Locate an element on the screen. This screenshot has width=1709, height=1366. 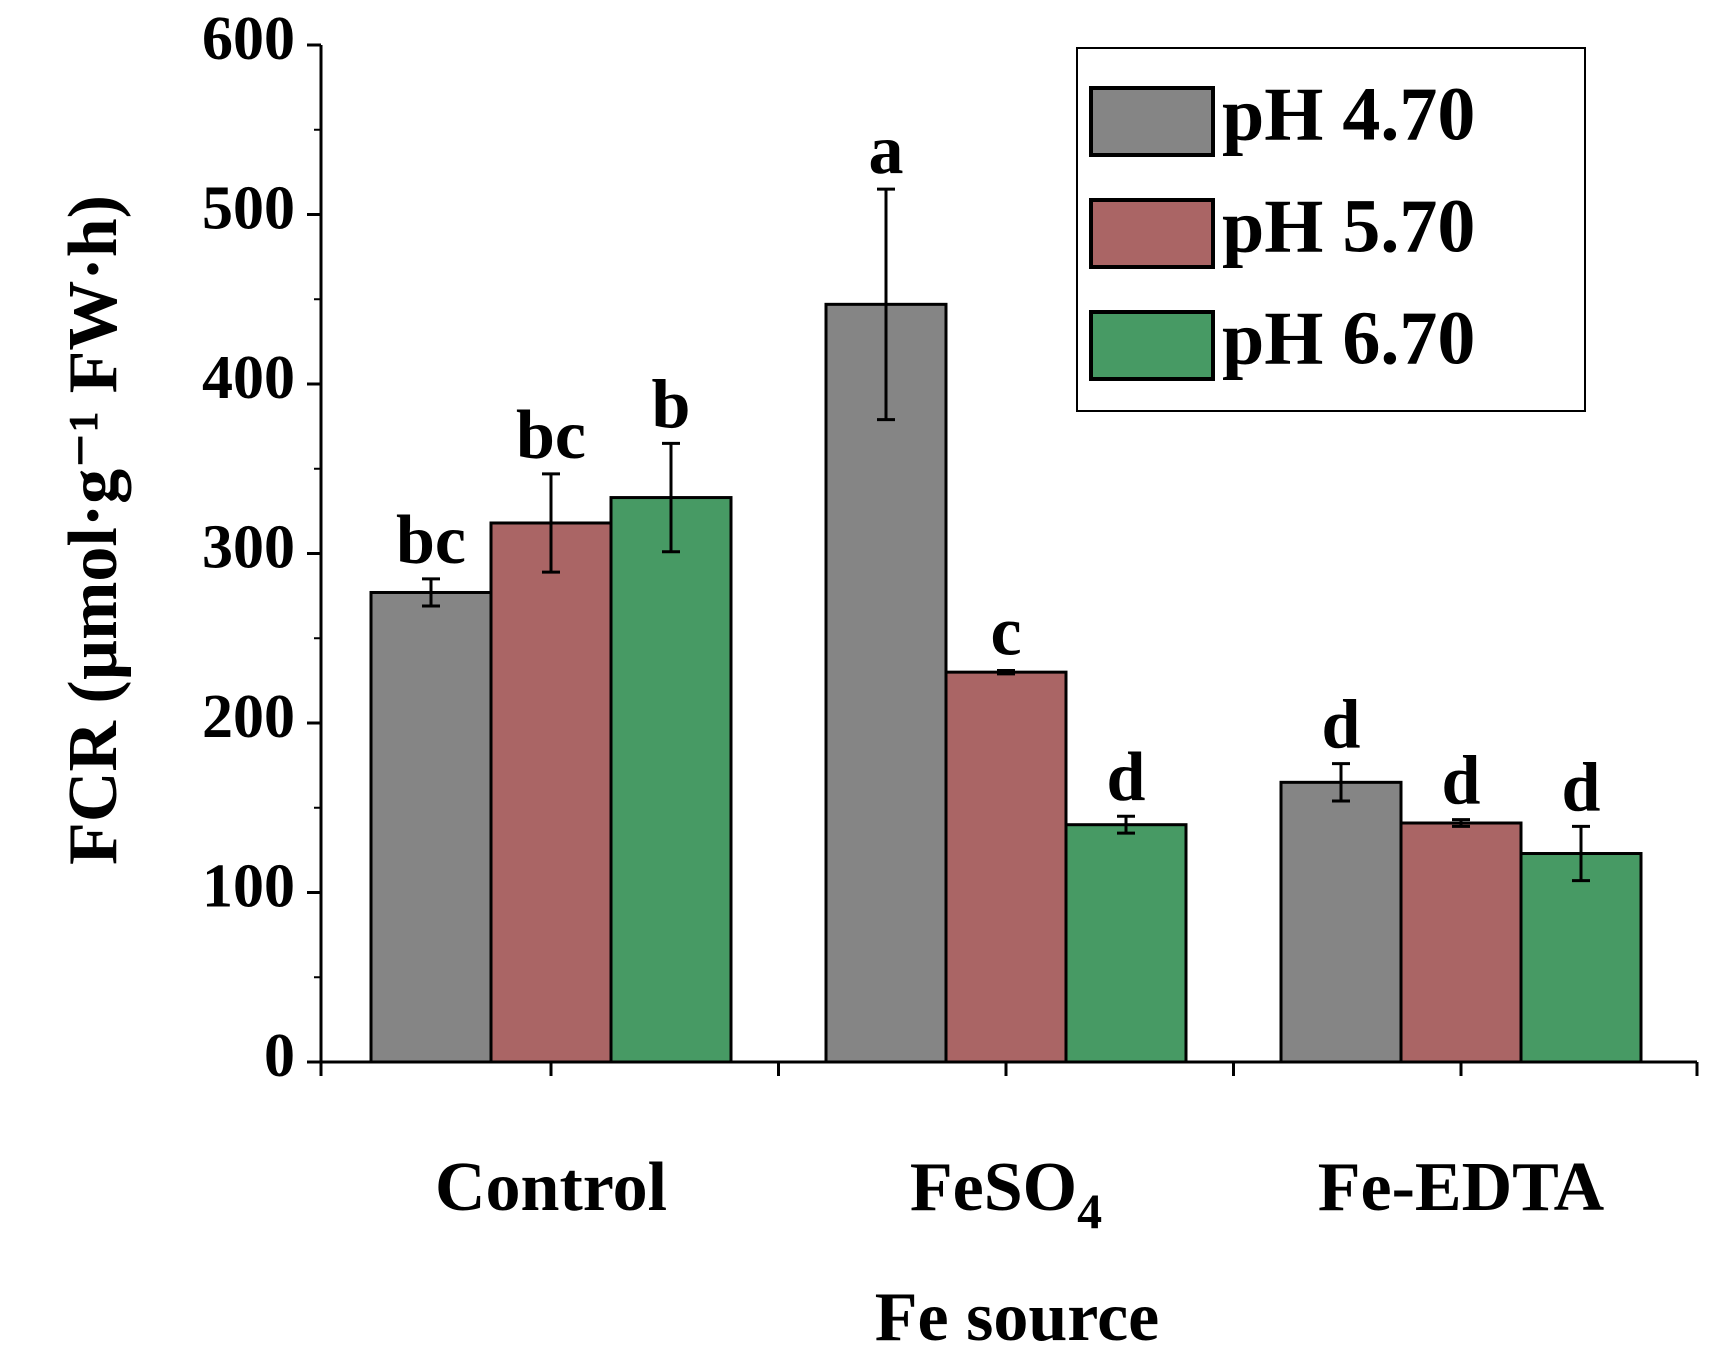
x-tick-label: Fe-EDTA is located at coordinates (1461, 1187).